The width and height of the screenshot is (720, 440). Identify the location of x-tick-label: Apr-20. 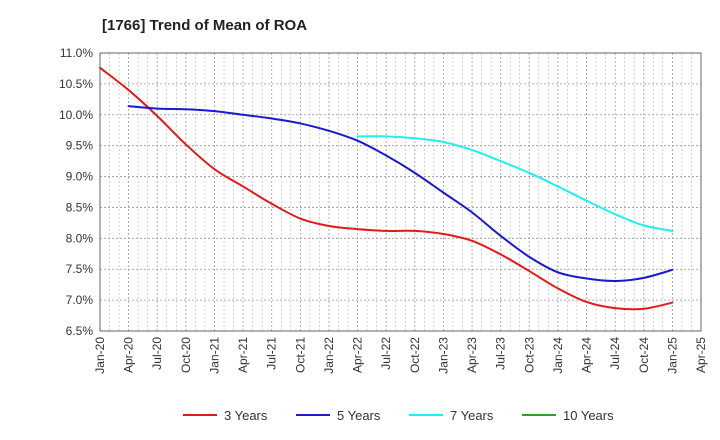
(129, 355).